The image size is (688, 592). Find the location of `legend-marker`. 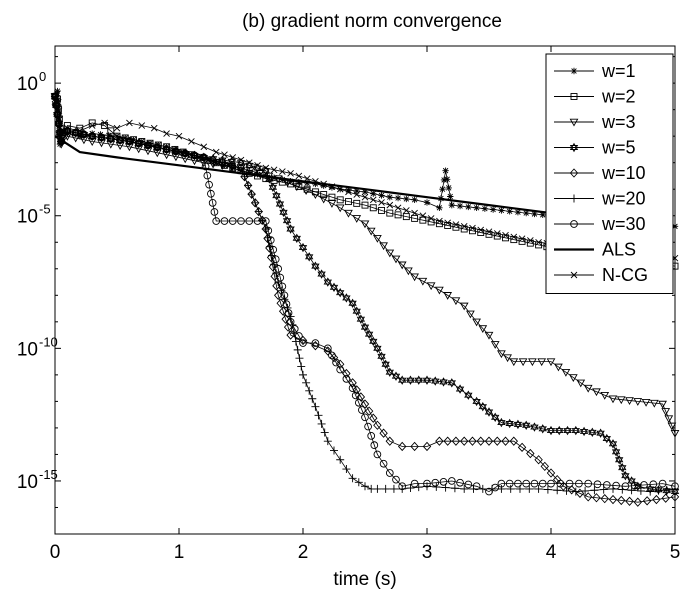

legend-marker is located at coordinates (574, 224).